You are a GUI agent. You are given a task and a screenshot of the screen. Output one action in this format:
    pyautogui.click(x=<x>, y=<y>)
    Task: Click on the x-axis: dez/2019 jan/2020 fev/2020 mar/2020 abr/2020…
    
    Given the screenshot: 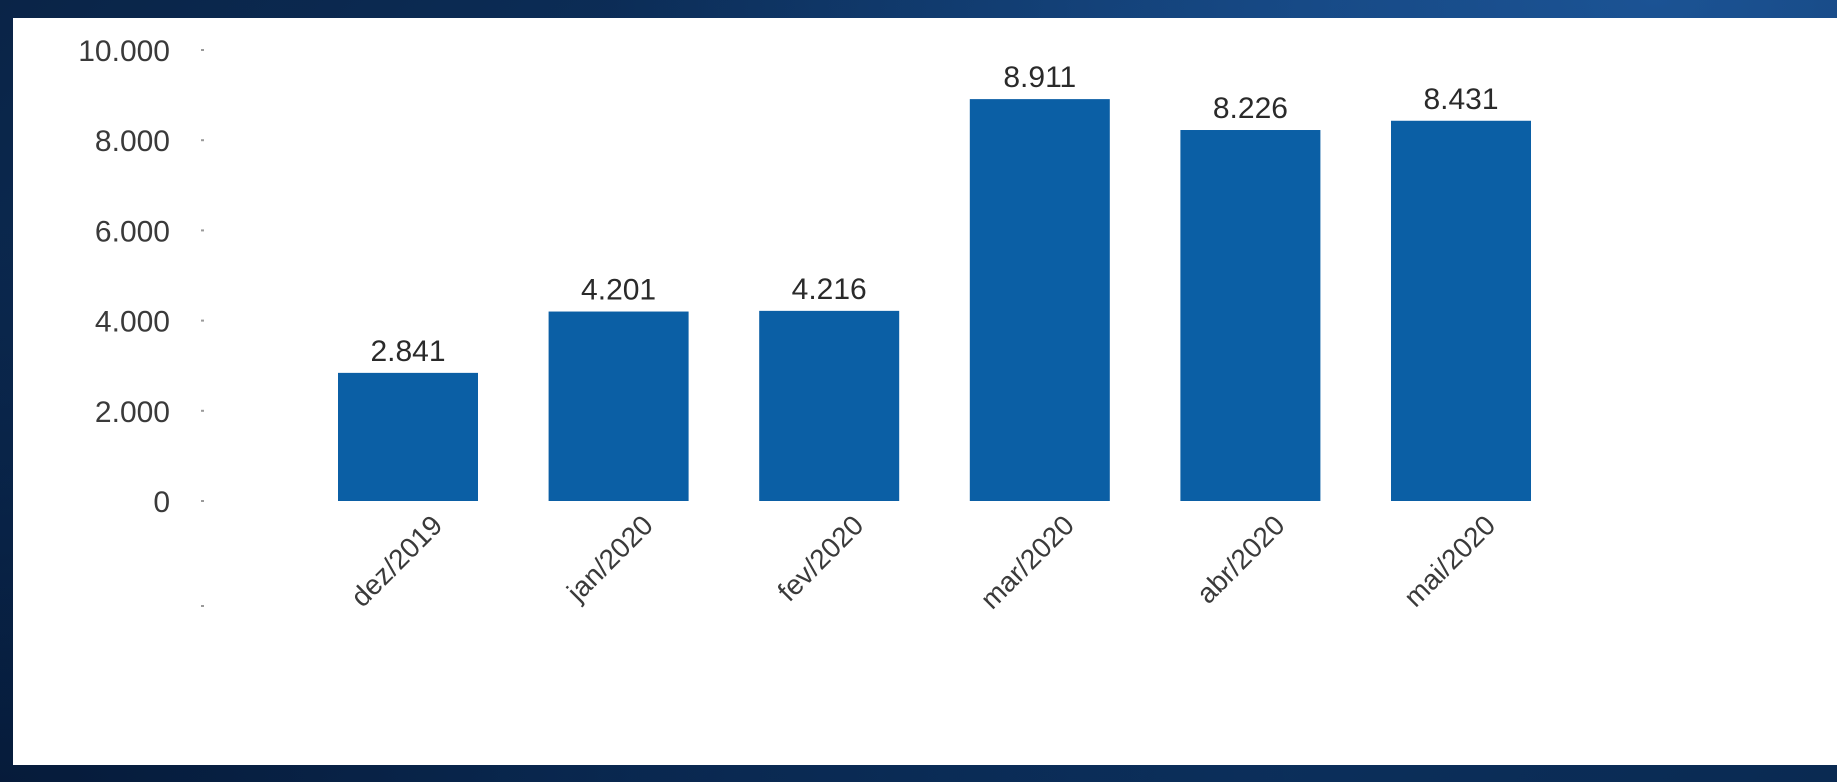 What is the action you would take?
    pyautogui.click(x=923, y=562)
    